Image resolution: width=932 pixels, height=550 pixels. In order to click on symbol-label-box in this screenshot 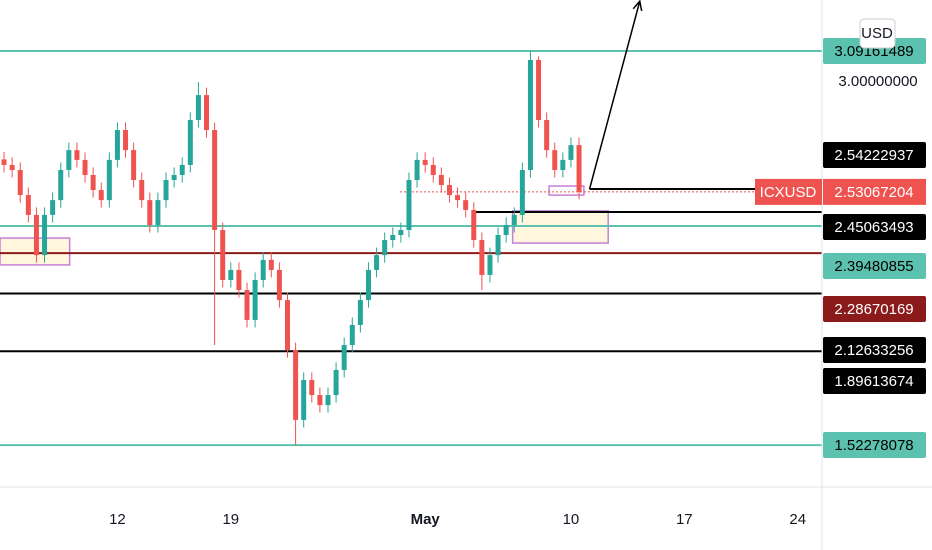, I will do `click(788, 191)`.